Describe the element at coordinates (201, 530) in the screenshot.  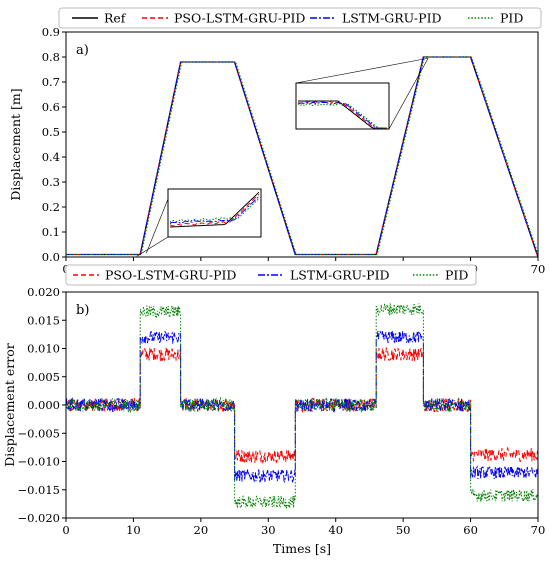
I see `x-tick-label: 20` at that location.